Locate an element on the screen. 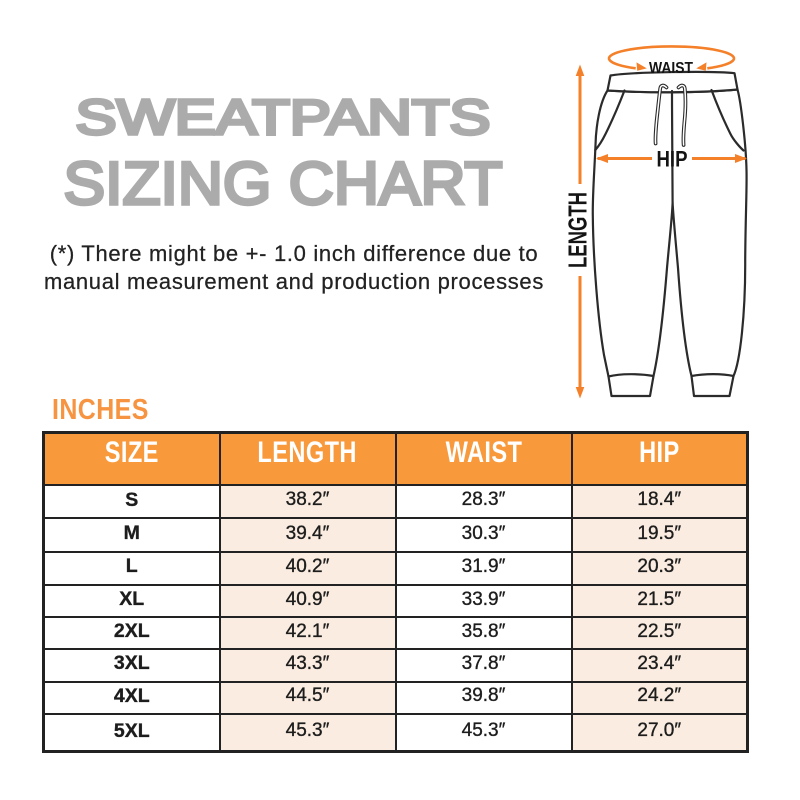 Image resolution: width=800 pixels, height=800 pixels. svg-text: LENGTH is located at coordinates (578, 230).